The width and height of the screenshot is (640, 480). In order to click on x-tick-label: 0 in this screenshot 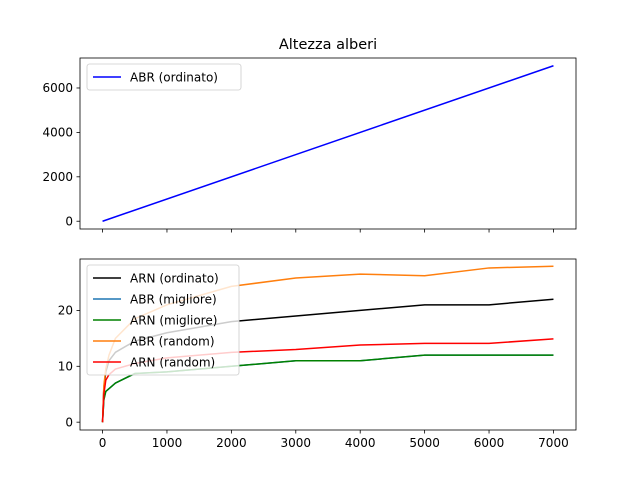, I will do `click(103, 443)`.